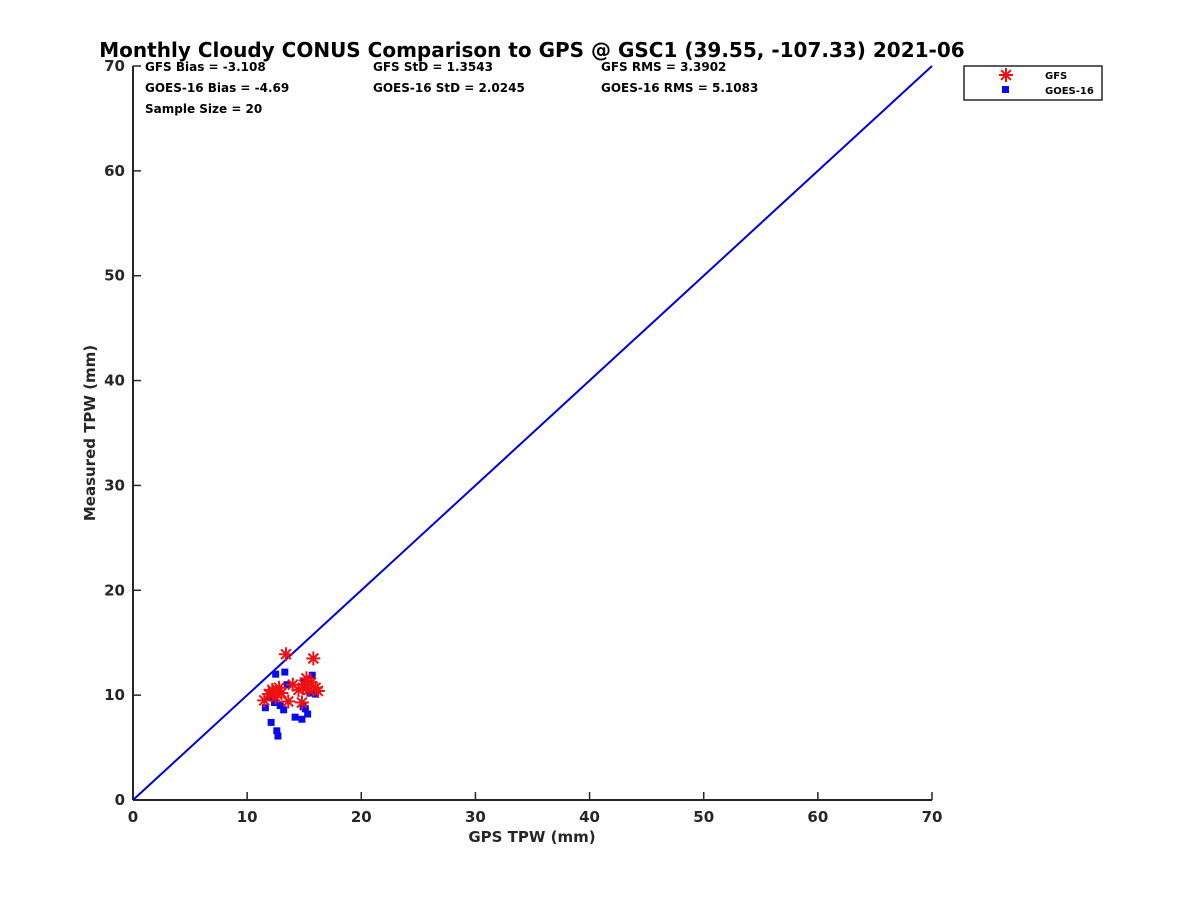  Describe the element at coordinates (114, 66) in the screenshot. I see `y-tick-label: 70` at that location.